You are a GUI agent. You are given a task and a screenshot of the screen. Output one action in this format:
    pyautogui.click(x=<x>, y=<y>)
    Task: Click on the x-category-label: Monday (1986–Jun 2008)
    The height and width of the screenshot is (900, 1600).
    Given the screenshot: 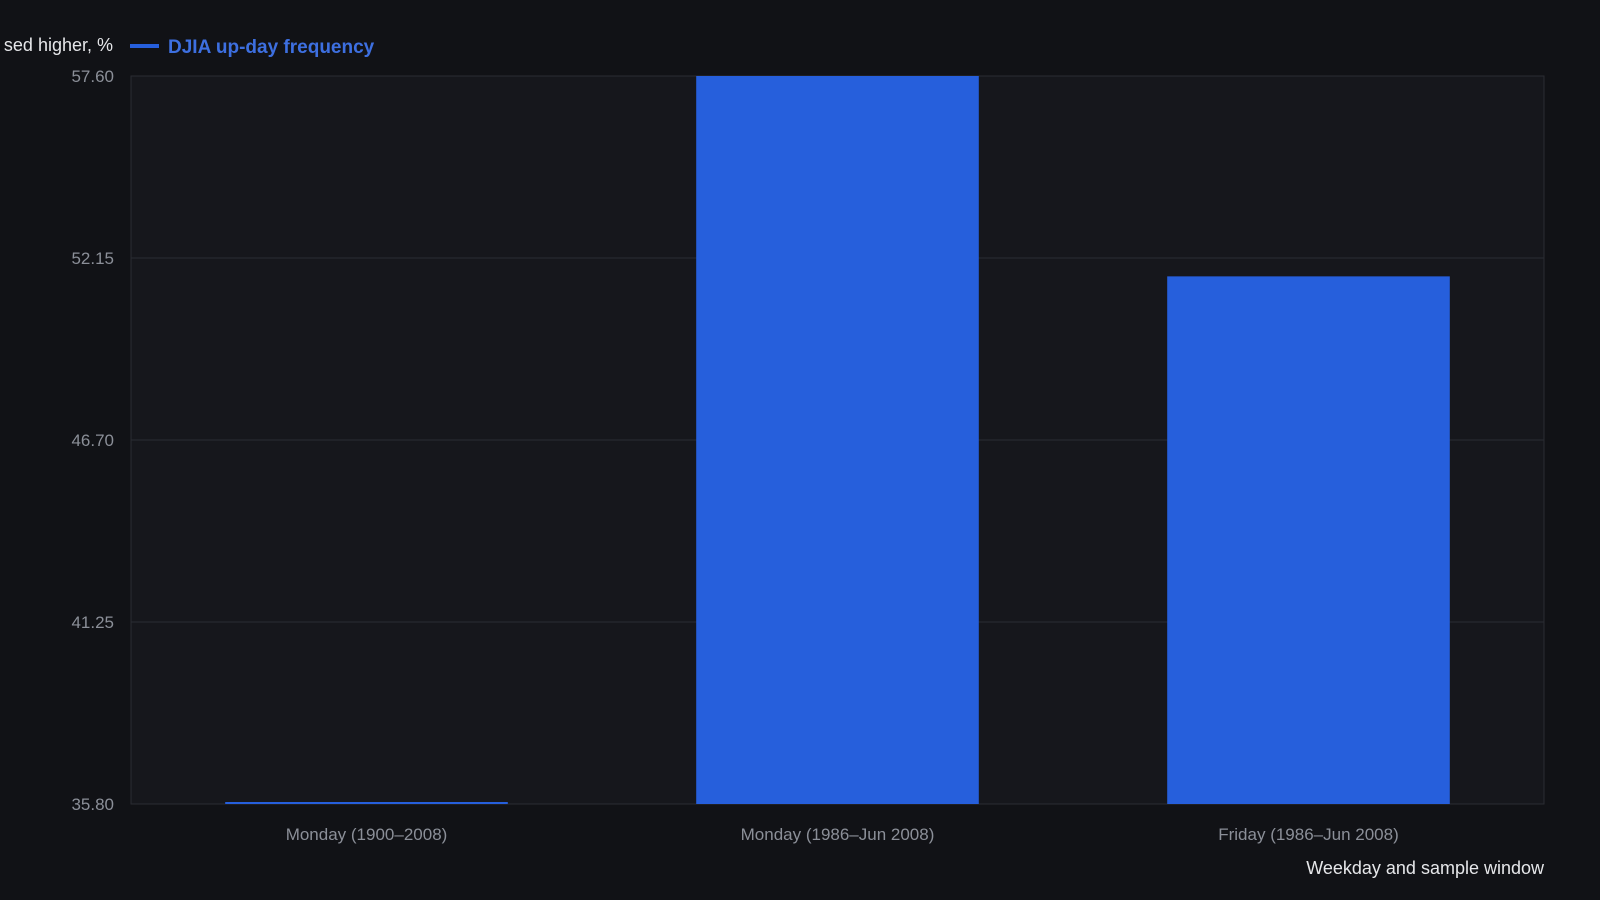 What is the action you would take?
    pyautogui.click(x=838, y=834)
    